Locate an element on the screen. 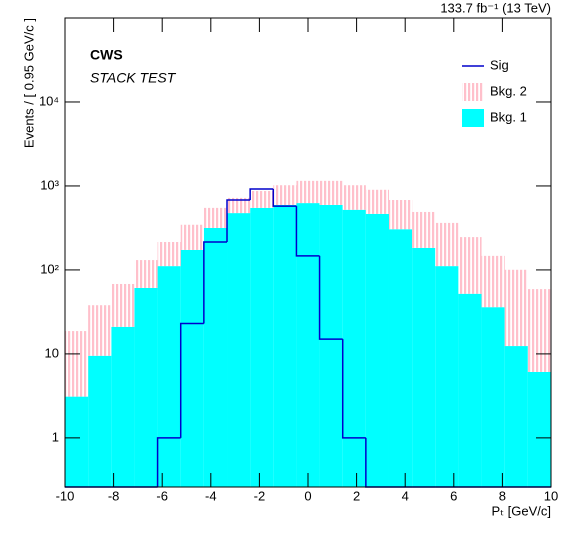  y-axis-label: Events / [ 0.95 GeV/c ] is located at coordinates (28, 83).